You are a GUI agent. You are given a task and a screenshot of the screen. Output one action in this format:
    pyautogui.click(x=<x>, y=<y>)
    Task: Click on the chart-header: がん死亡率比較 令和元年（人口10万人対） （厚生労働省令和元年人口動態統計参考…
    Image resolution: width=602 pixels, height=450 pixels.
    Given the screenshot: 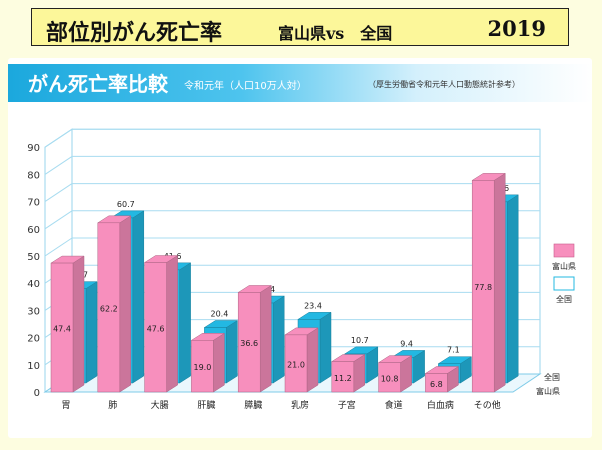 What is the action you would take?
    pyautogui.click(x=300, y=83)
    